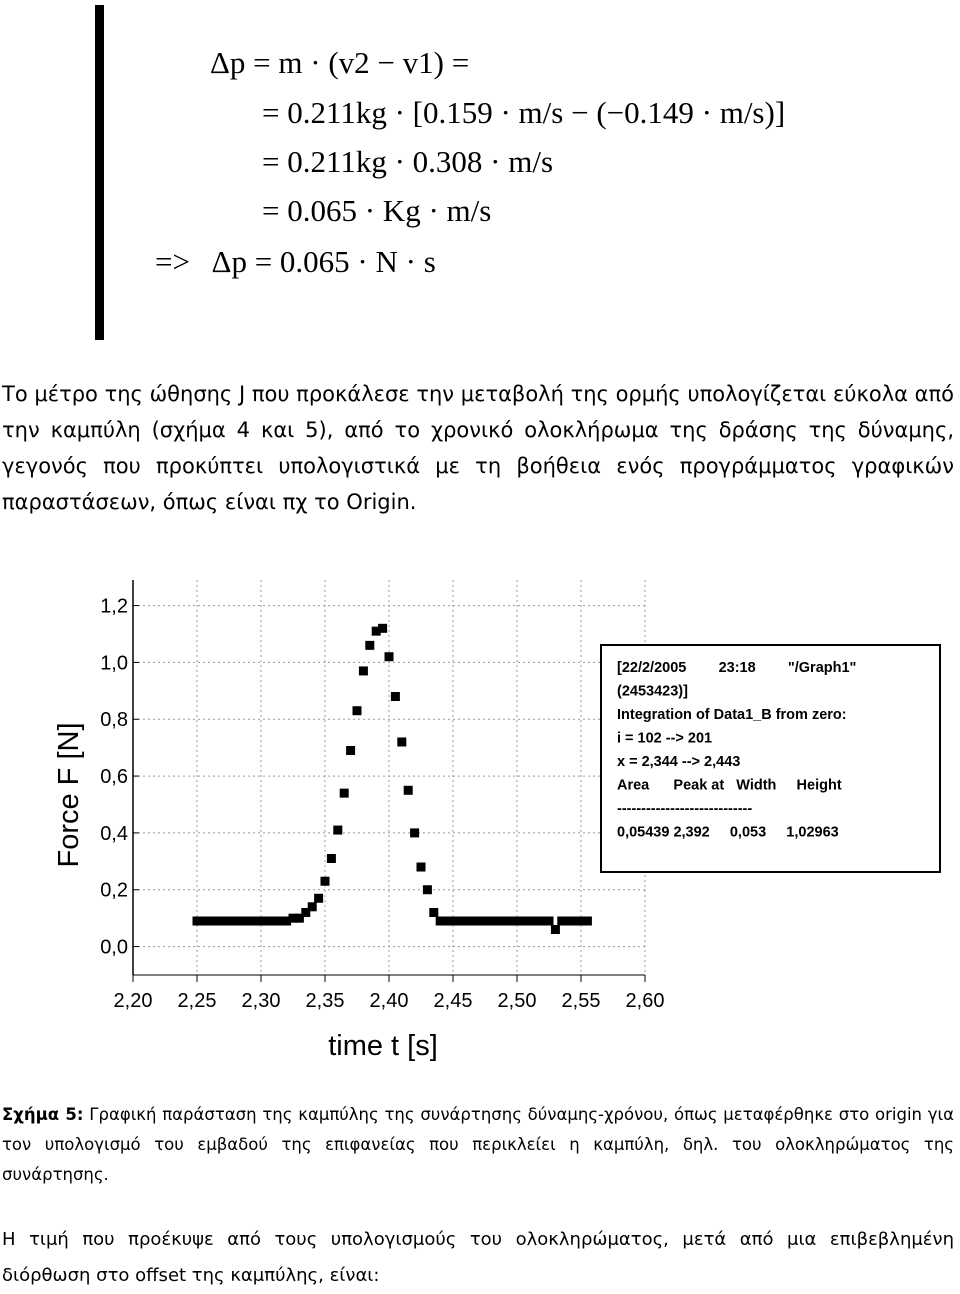 This screenshot has width=960, height=1294. Describe the element at coordinates (408, 161) in the screenshot. I see `equation-line: = 0.211kg · 0.308 · m/s` at that location.